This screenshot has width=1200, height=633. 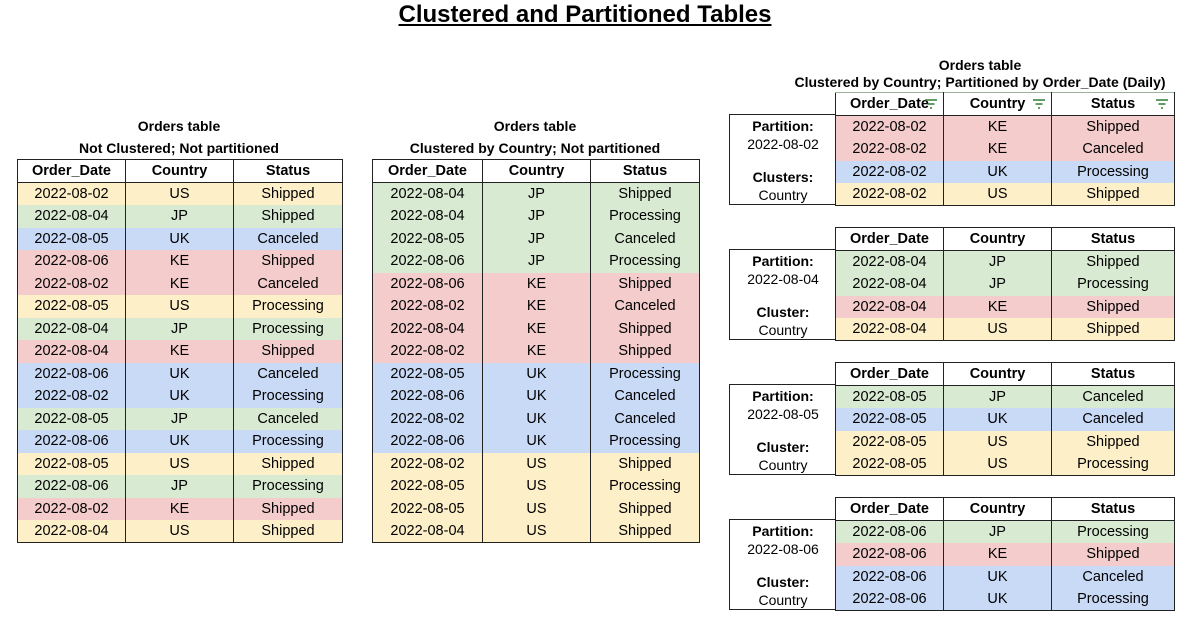 What do you see at coordinates (180, 441) in the screenshot?
I see `table-row: 2022-08-06 UK Processing` at bounding box center [180, 441].